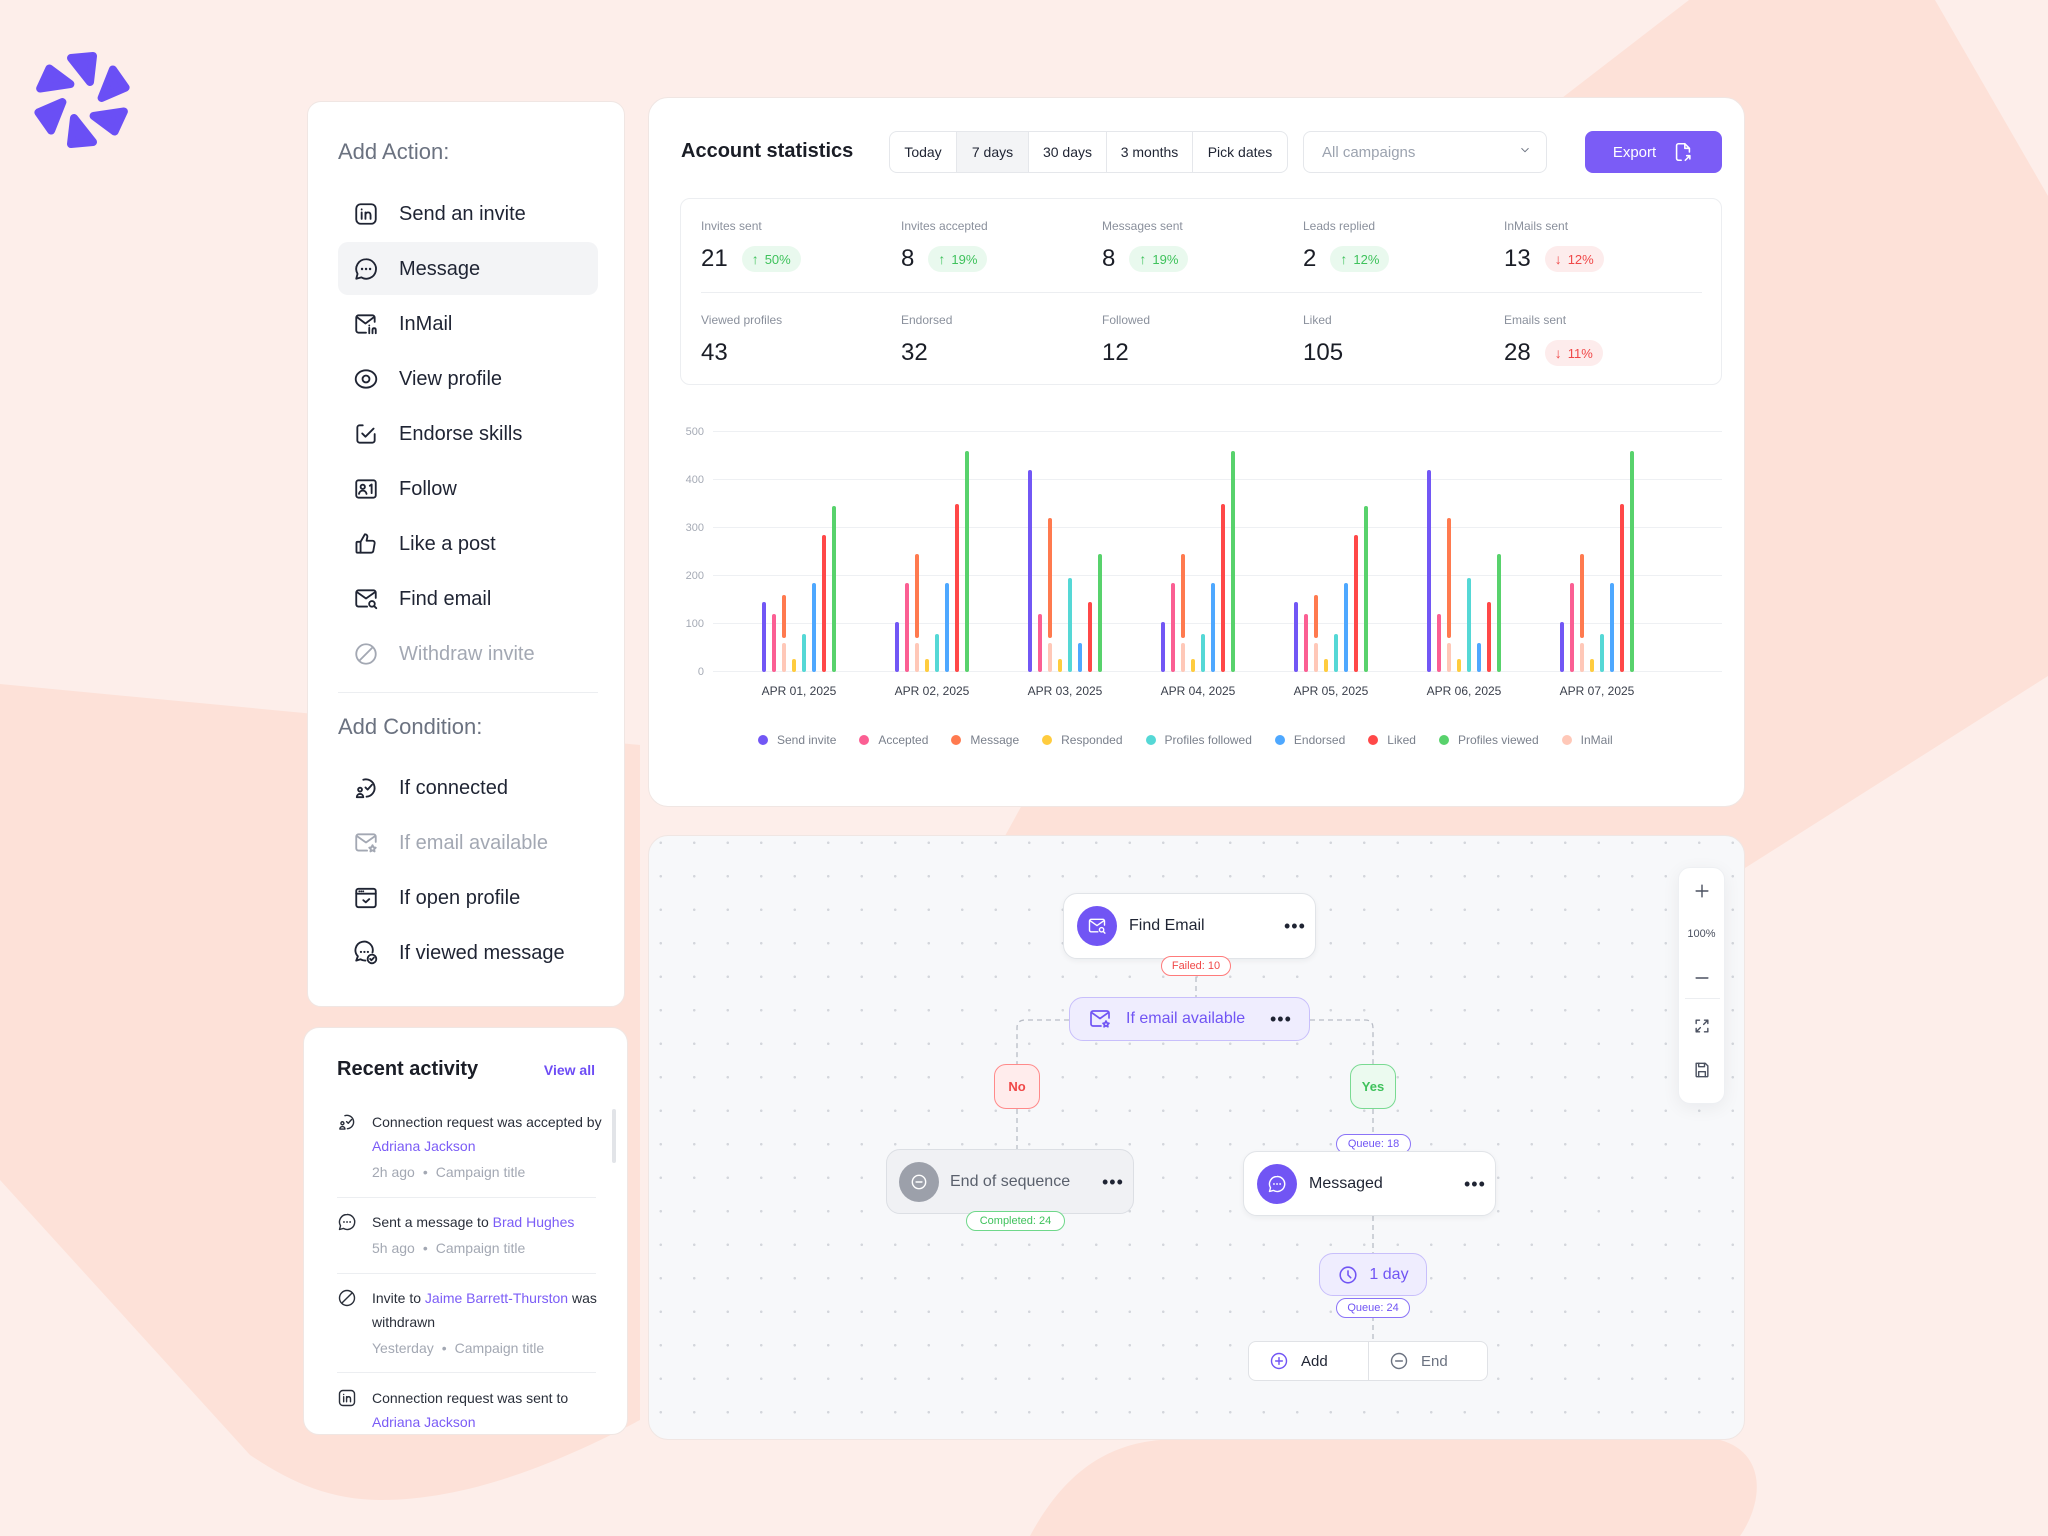  What do you see at coordinates (394, 151) in the screenshot?
I see `add-action-title: Add Action:` at bounding box center [394, 151].